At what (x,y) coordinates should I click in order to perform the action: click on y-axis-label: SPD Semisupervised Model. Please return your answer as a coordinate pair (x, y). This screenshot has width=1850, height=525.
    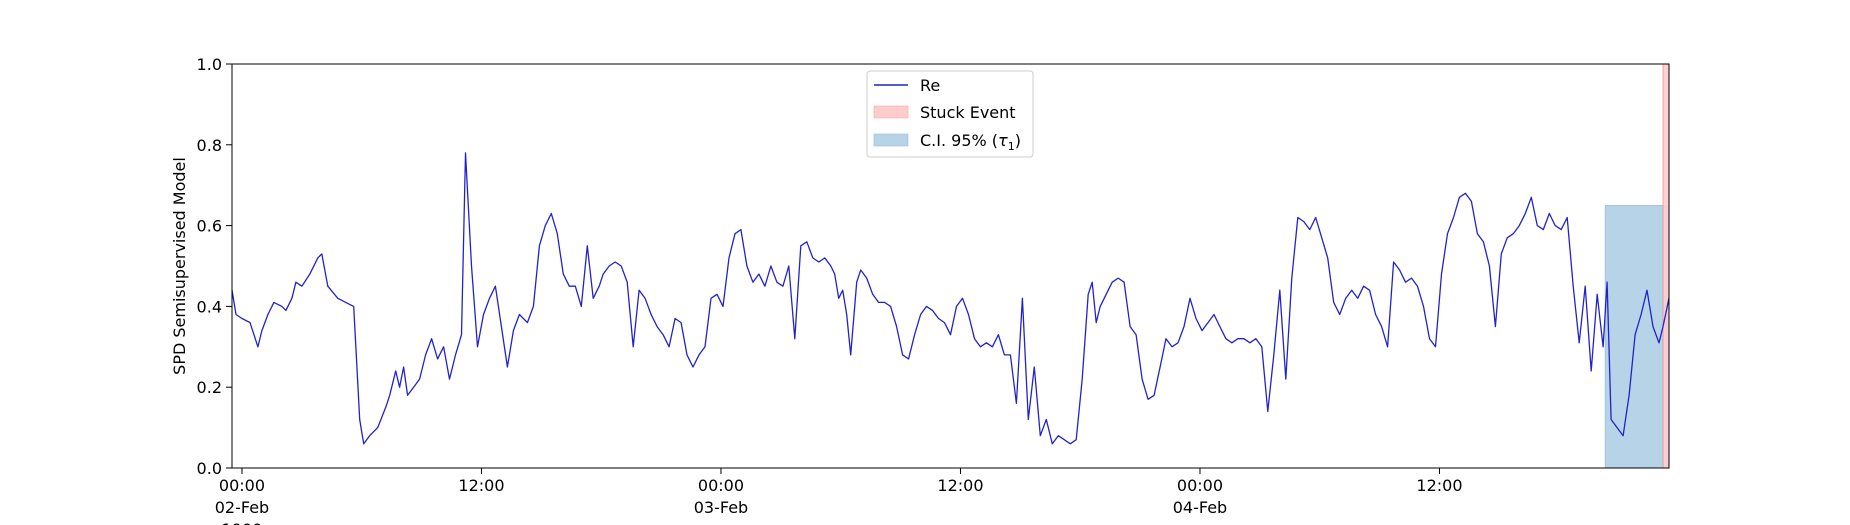
    Looking at the image, I should click on (179, 266).